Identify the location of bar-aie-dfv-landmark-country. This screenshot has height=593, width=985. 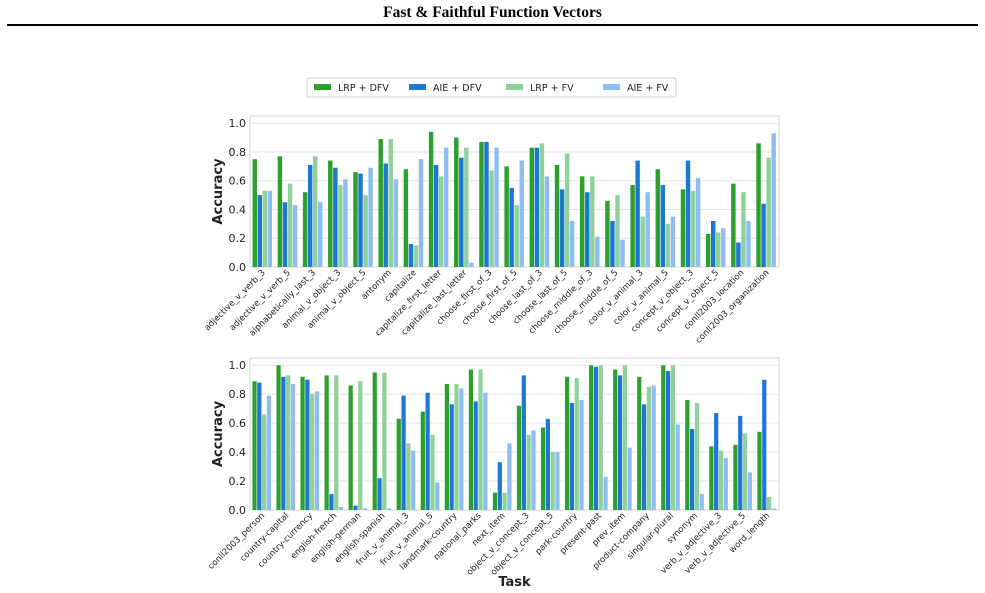
(451, 457).